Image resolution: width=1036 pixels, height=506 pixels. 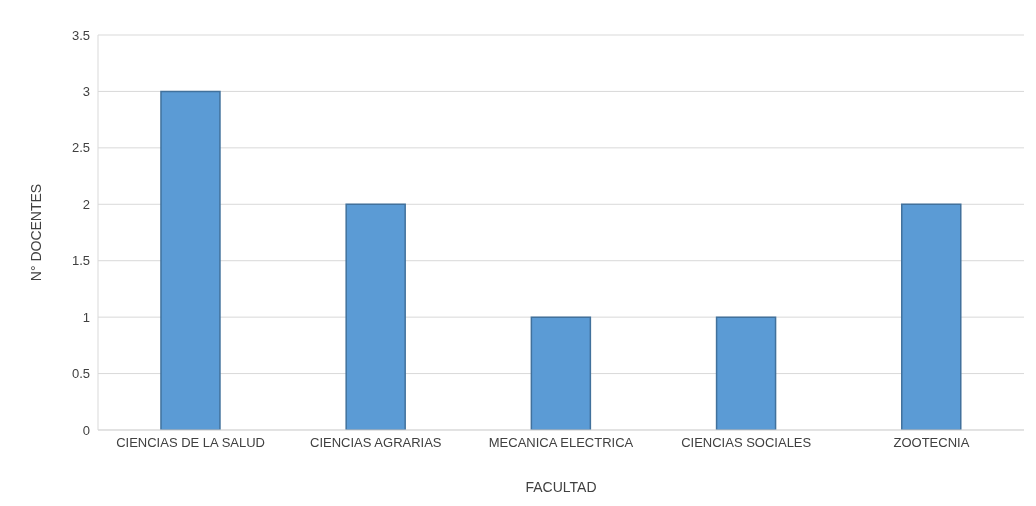 What do you see at coordinates (746, 443) in the screenshot?
I see `x-tick-label: CIENCIAS SOCIALES` at bounding box center [746, 443].